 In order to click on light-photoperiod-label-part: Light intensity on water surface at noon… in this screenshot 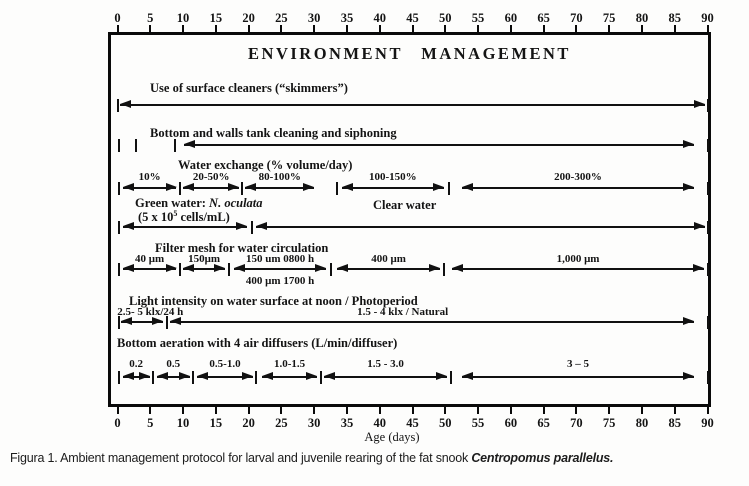, I will do `click(273, 301)`.